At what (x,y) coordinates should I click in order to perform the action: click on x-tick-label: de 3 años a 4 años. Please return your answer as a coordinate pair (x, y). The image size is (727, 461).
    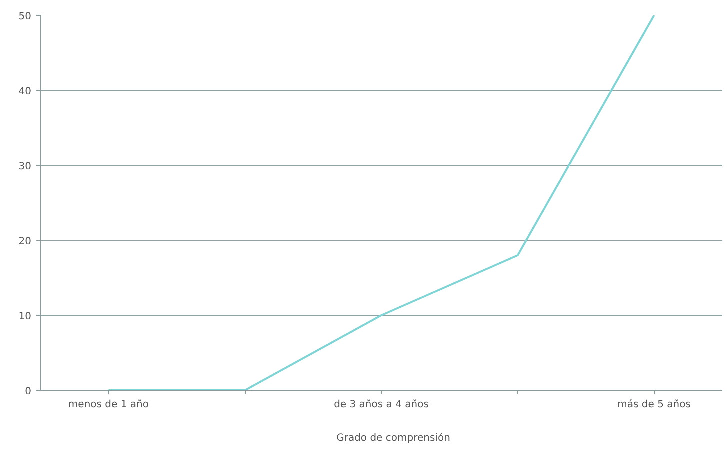
    Looking at the image, I should click on (381, 405).